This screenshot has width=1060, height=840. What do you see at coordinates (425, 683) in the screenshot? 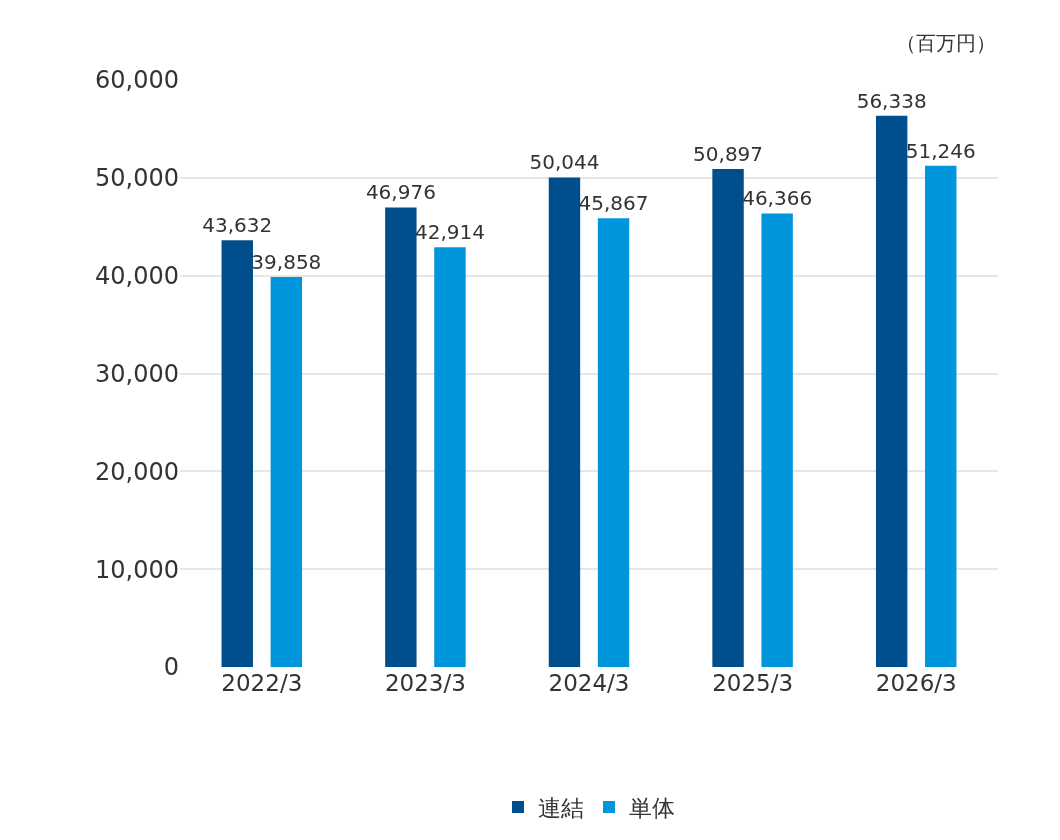
I see `x-tick-label: 2023/3` at bounding box center [425, 683].